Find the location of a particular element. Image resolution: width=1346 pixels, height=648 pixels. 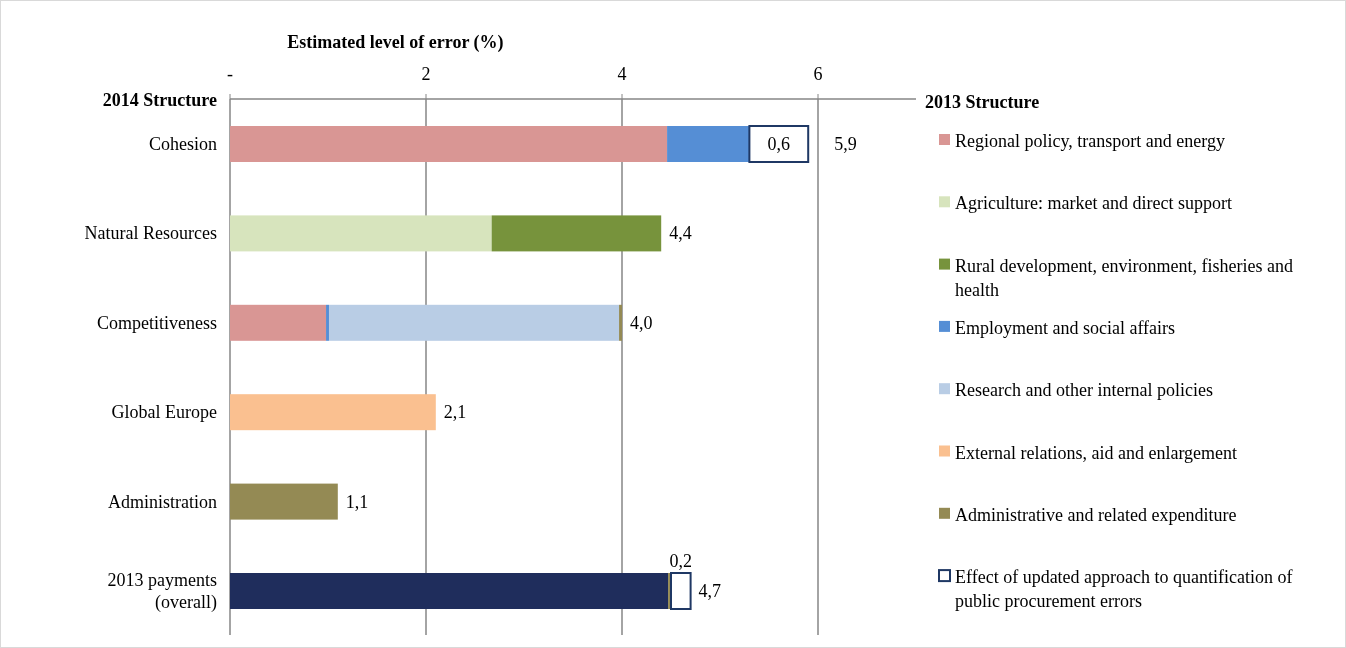

x-tick-label: 2 is located at coordinates (426, 74).